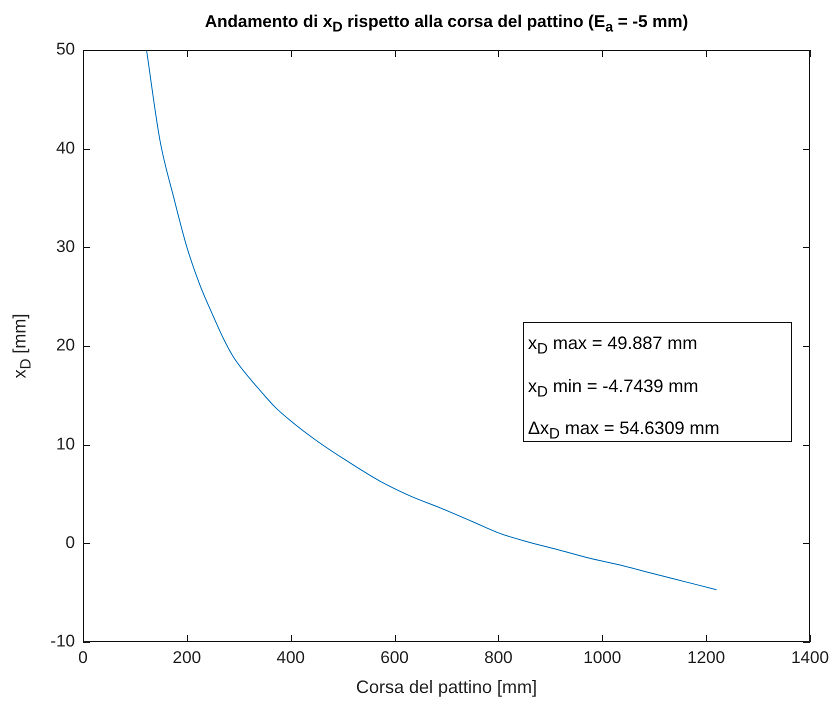 This screenshot has width=837, height=706. Describe the element at coordinates (810, 657) in the screenshot. I see `x-tick-label: 1400` at that location.